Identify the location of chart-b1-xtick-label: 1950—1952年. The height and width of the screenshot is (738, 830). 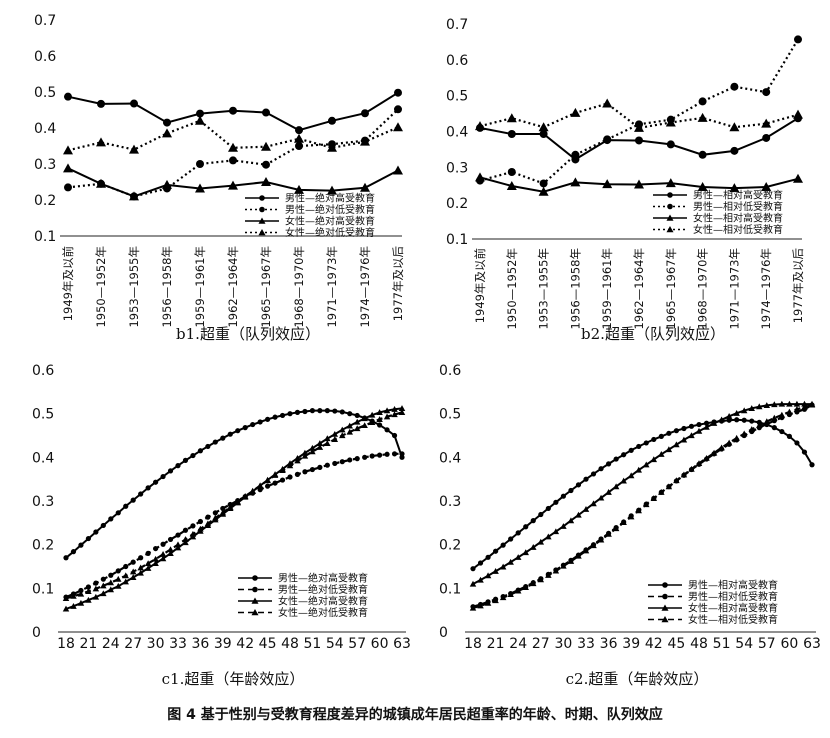
(101, 287).